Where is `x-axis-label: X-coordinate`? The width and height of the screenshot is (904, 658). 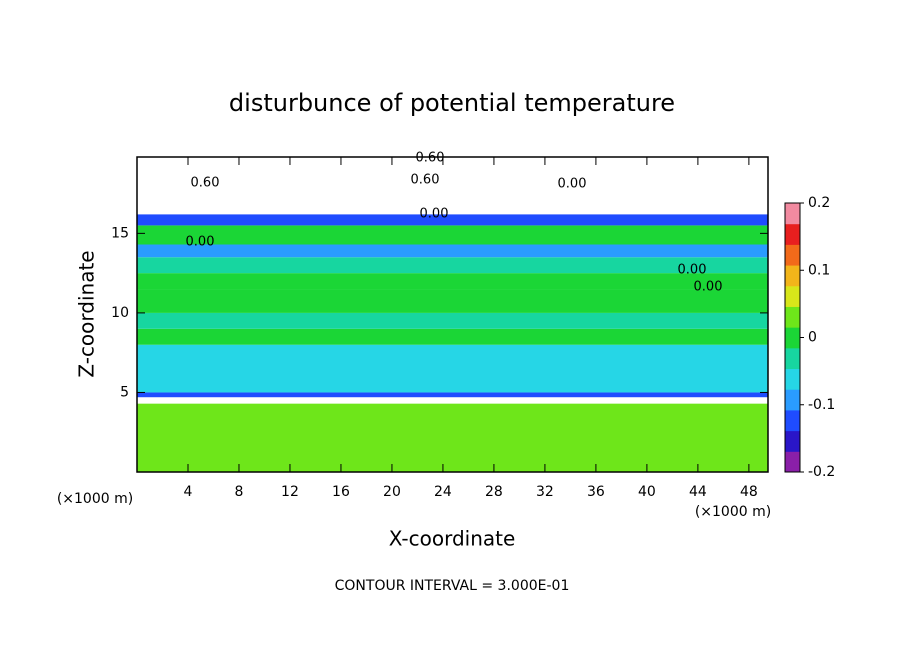
x-axis-label: X-coordinate is located at coordinates (452, 539).